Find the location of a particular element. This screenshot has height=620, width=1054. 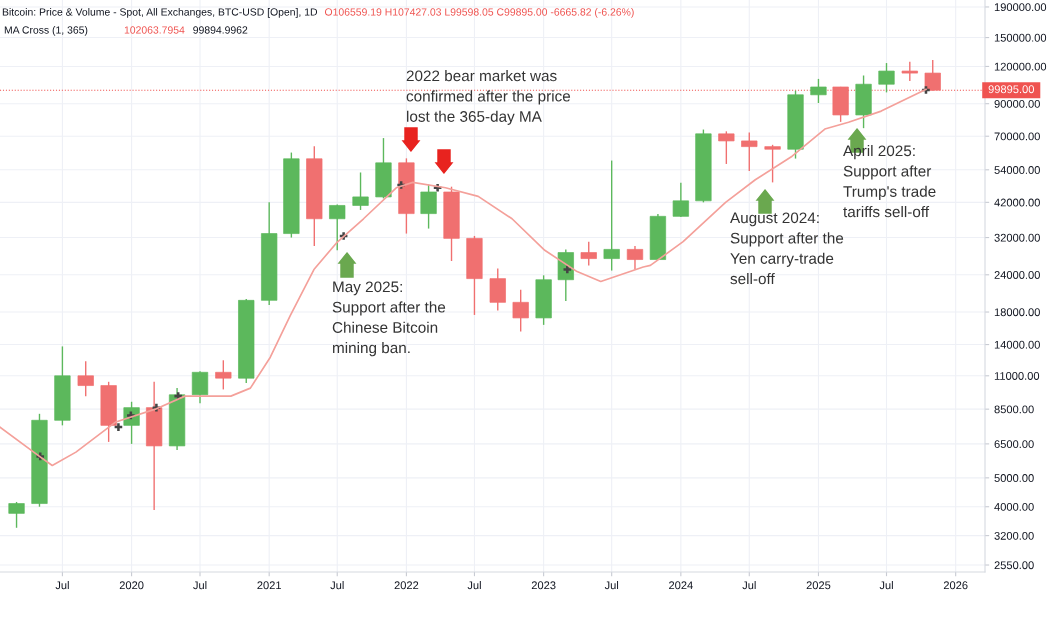

x-tick-label: 2025 is located at coordinates (818, 585).